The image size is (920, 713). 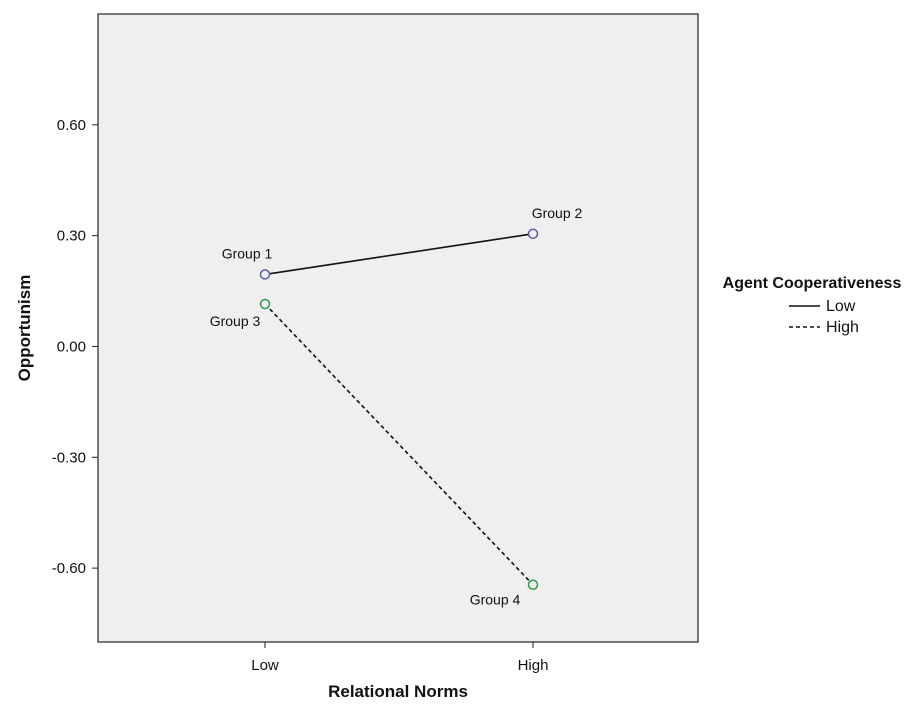 What do you see at coordinates (812, 305) in the screenshot?
I see `legend: Agent Cooperativeness Low High` at bounding box center [812, 305].